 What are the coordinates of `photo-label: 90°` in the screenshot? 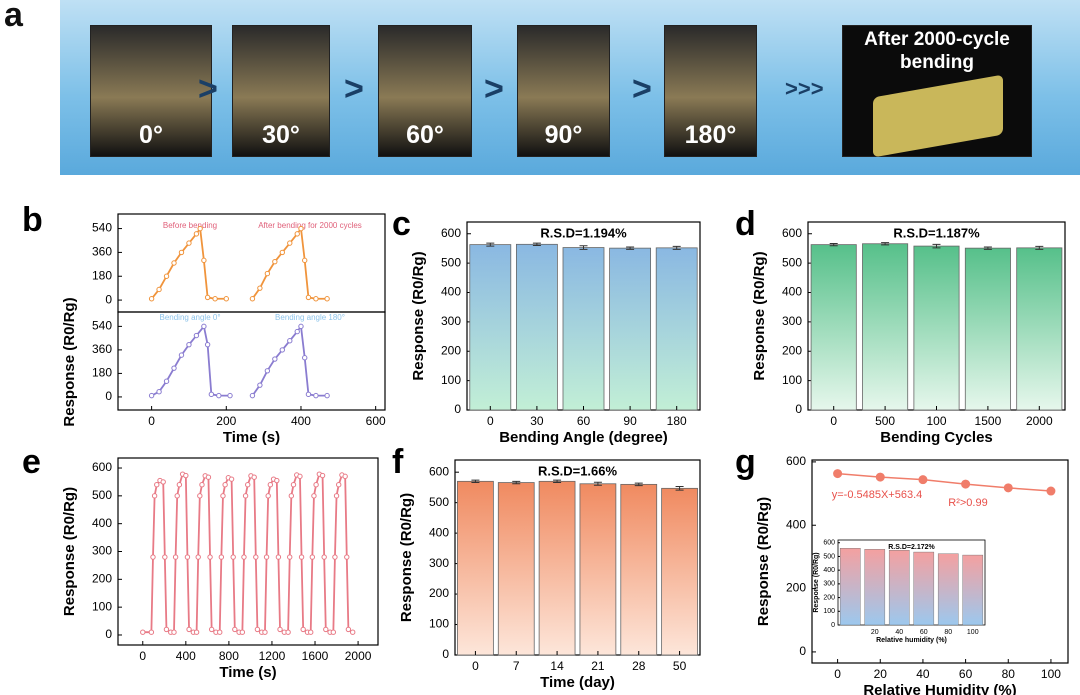 It's located at (563, 135).